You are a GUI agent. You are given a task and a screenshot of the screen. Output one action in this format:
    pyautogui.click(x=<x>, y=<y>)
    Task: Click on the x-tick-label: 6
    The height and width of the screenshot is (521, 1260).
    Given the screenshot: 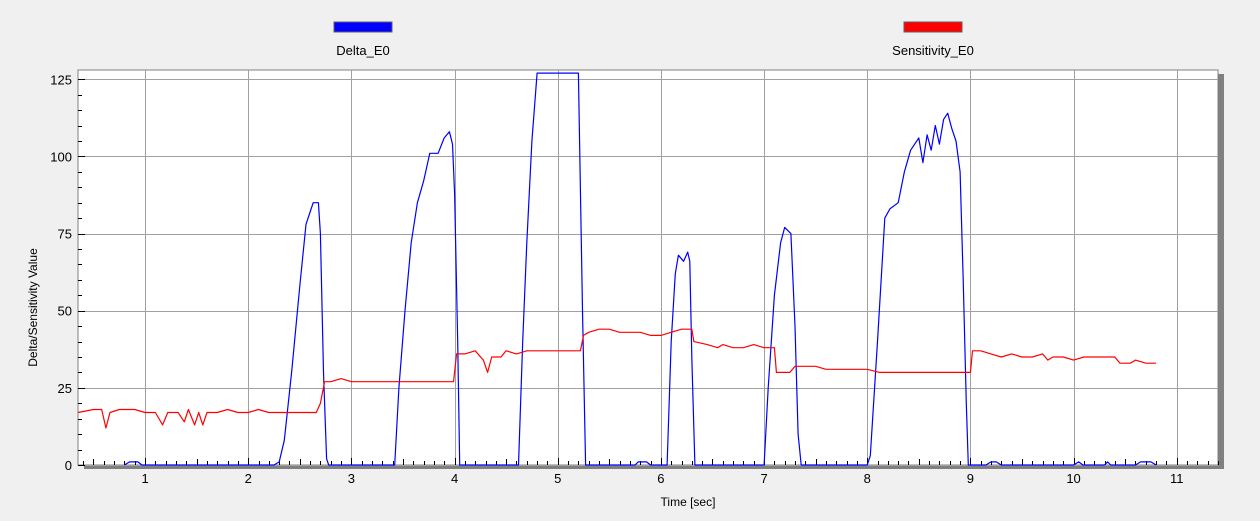 What is the action you would take?
    pyautogui.click(x=660, y=478)
    